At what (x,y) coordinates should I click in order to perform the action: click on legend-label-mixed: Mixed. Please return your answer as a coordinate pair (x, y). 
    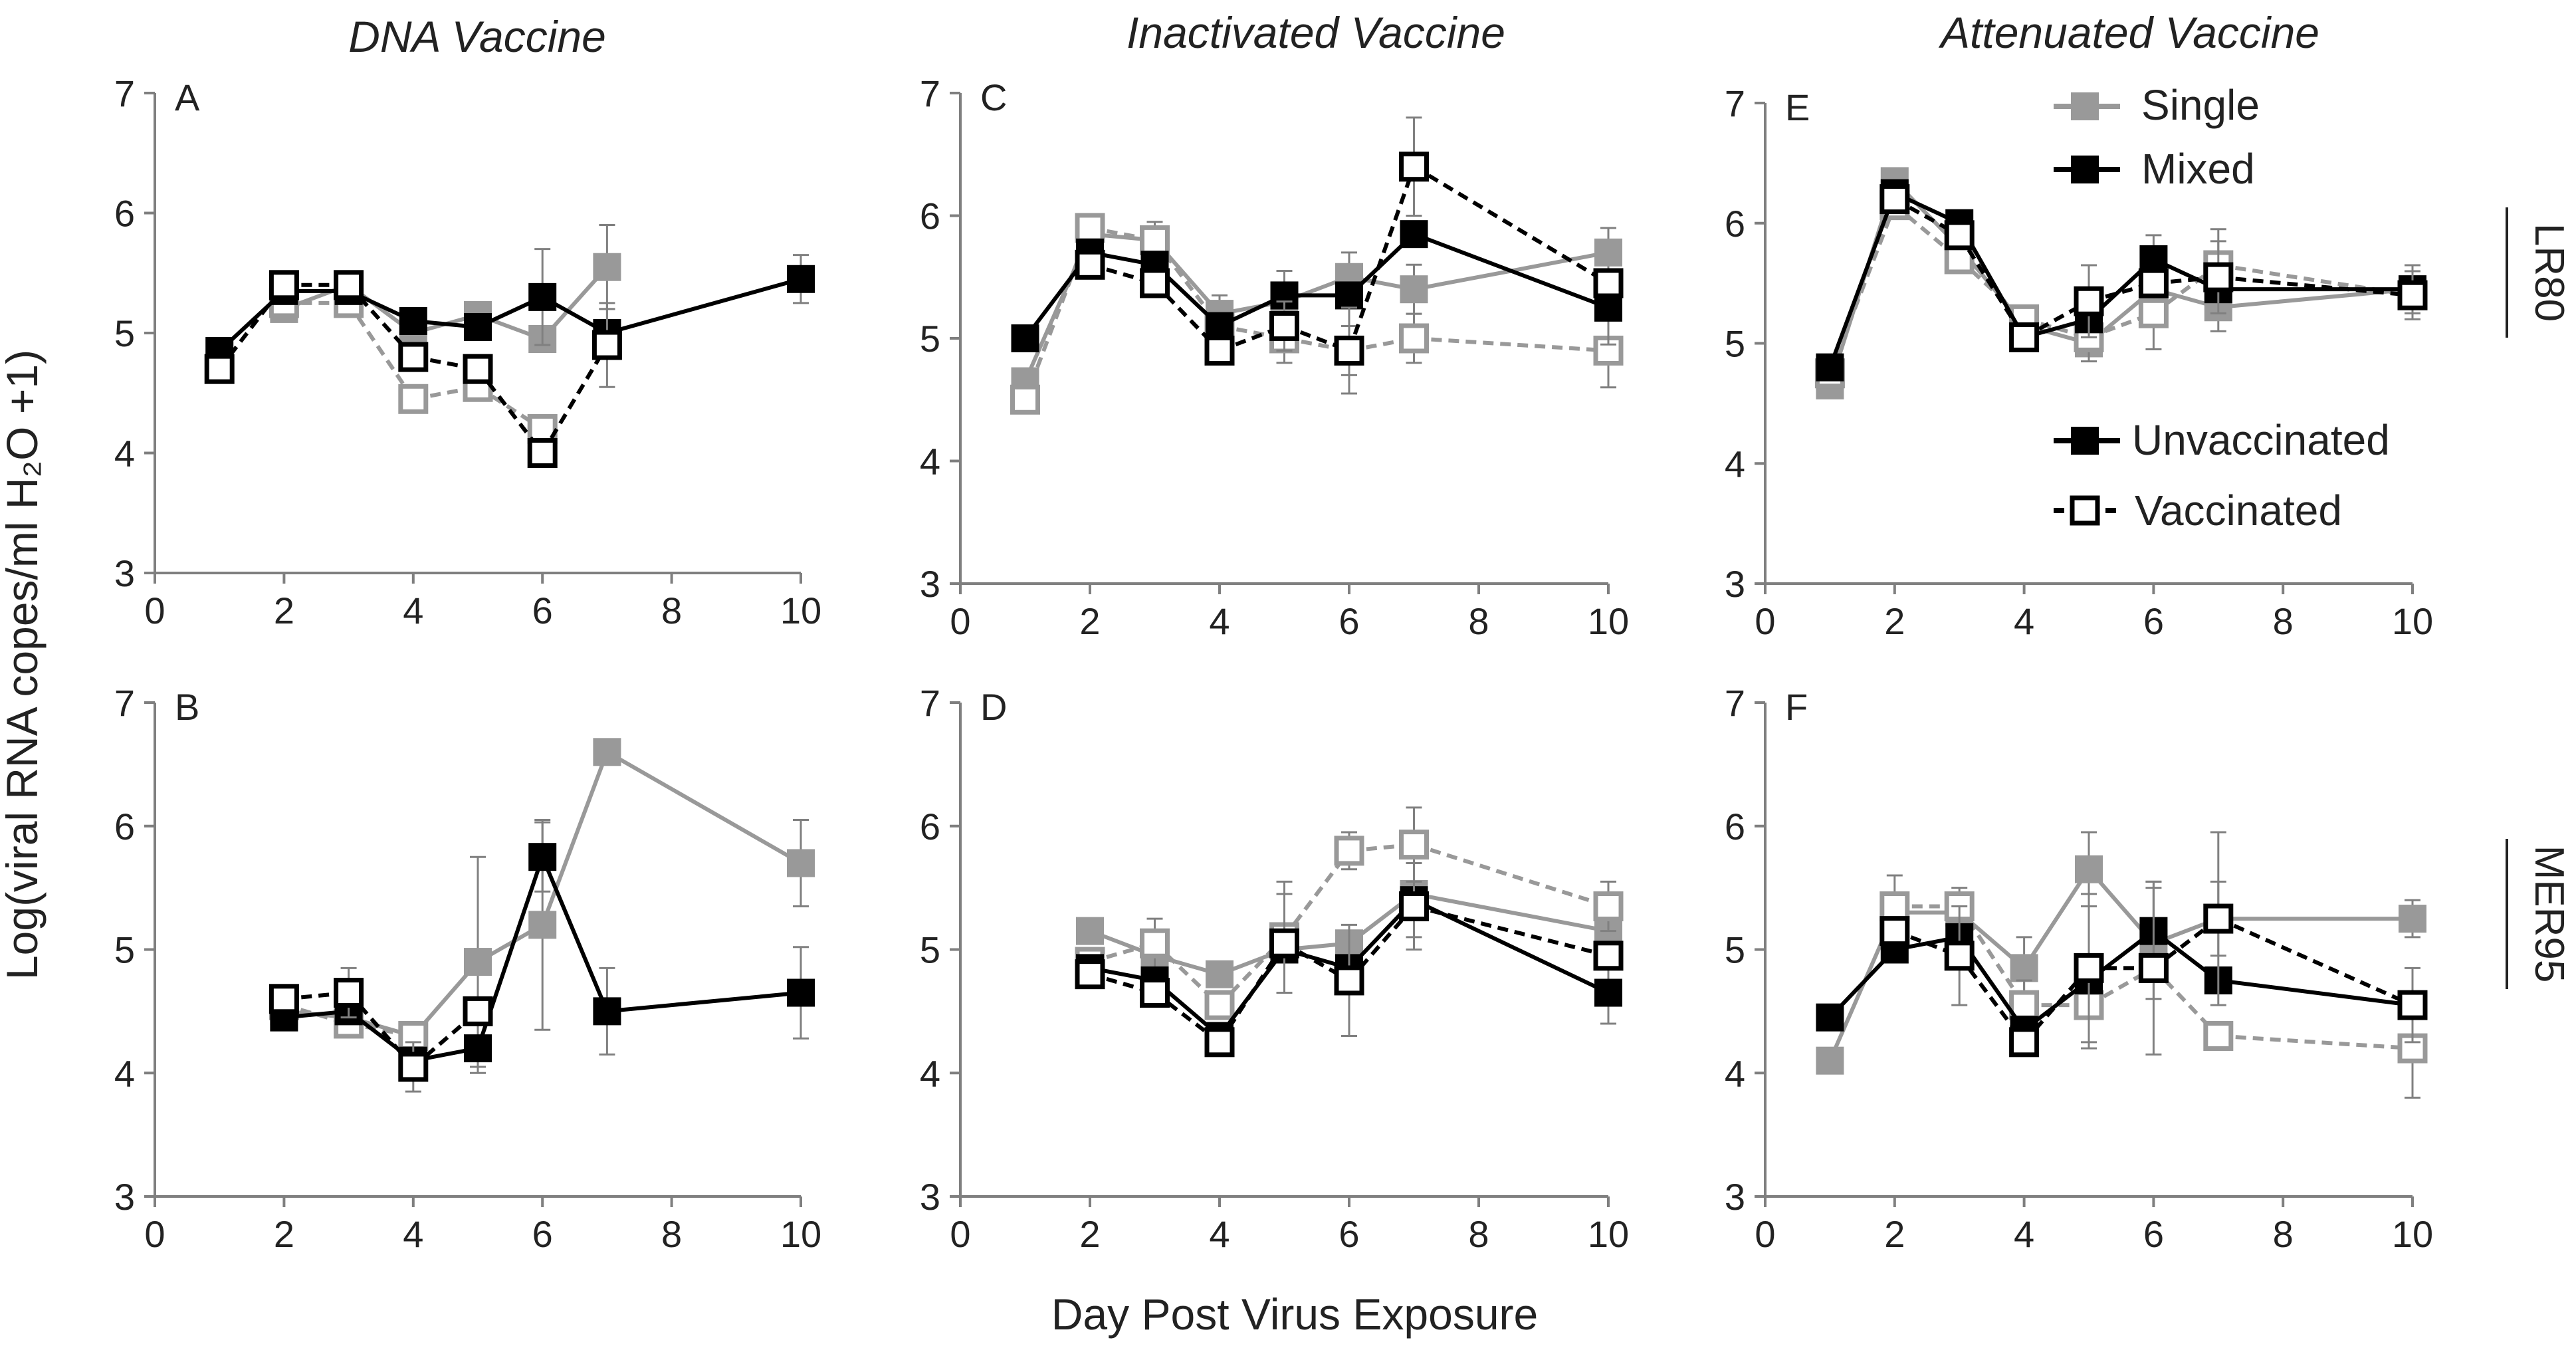
    Looking at the image, I should click on (2198, 169).